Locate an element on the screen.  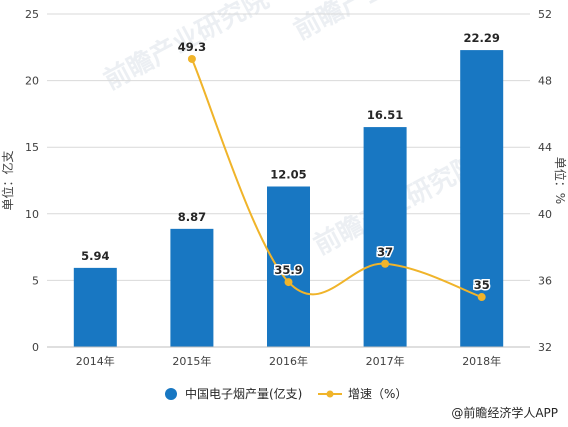
y-tick-label: 10 is located at coordinates (32, 214).